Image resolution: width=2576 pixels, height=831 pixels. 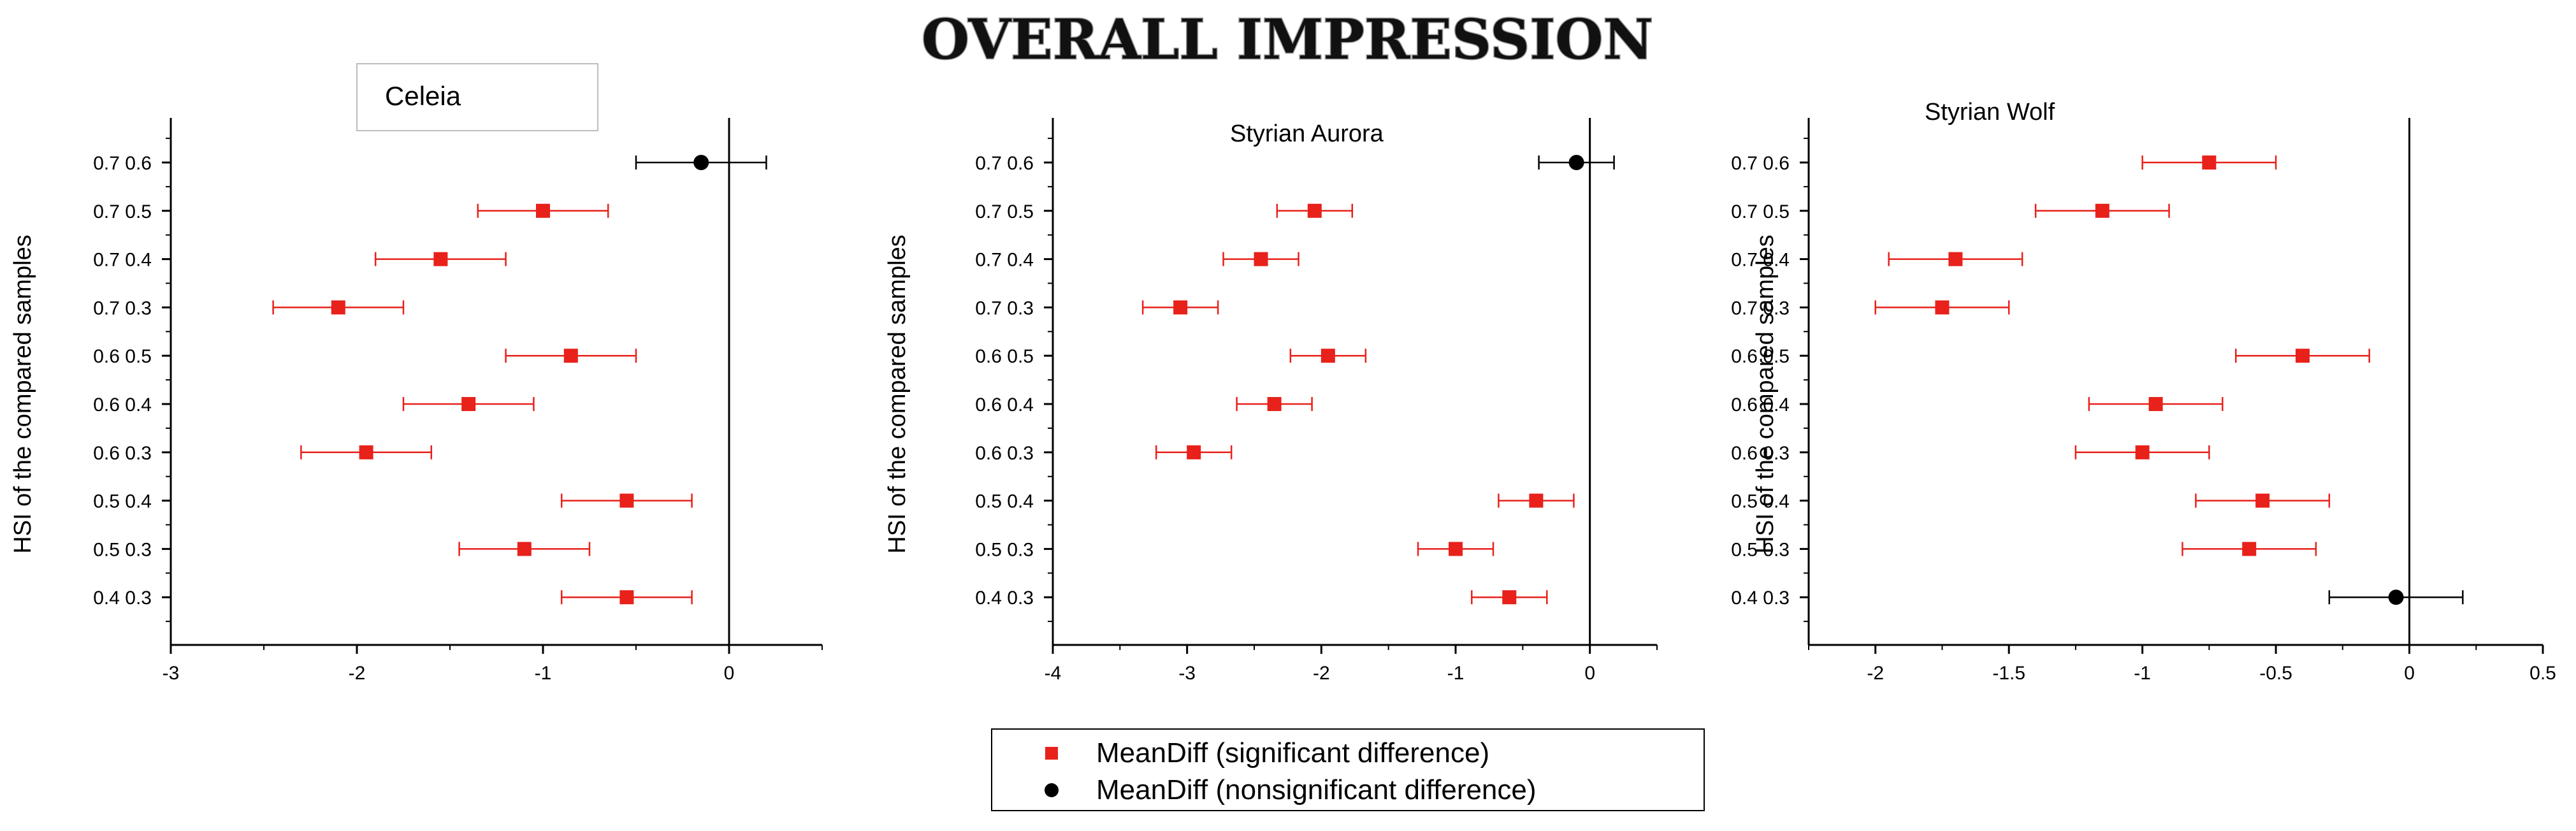 What do you see at coordinates (1287, 40) in the screenshot?
I see `figure-title: OVERALL IMPRESSION` at bounding box center [1287, 40].